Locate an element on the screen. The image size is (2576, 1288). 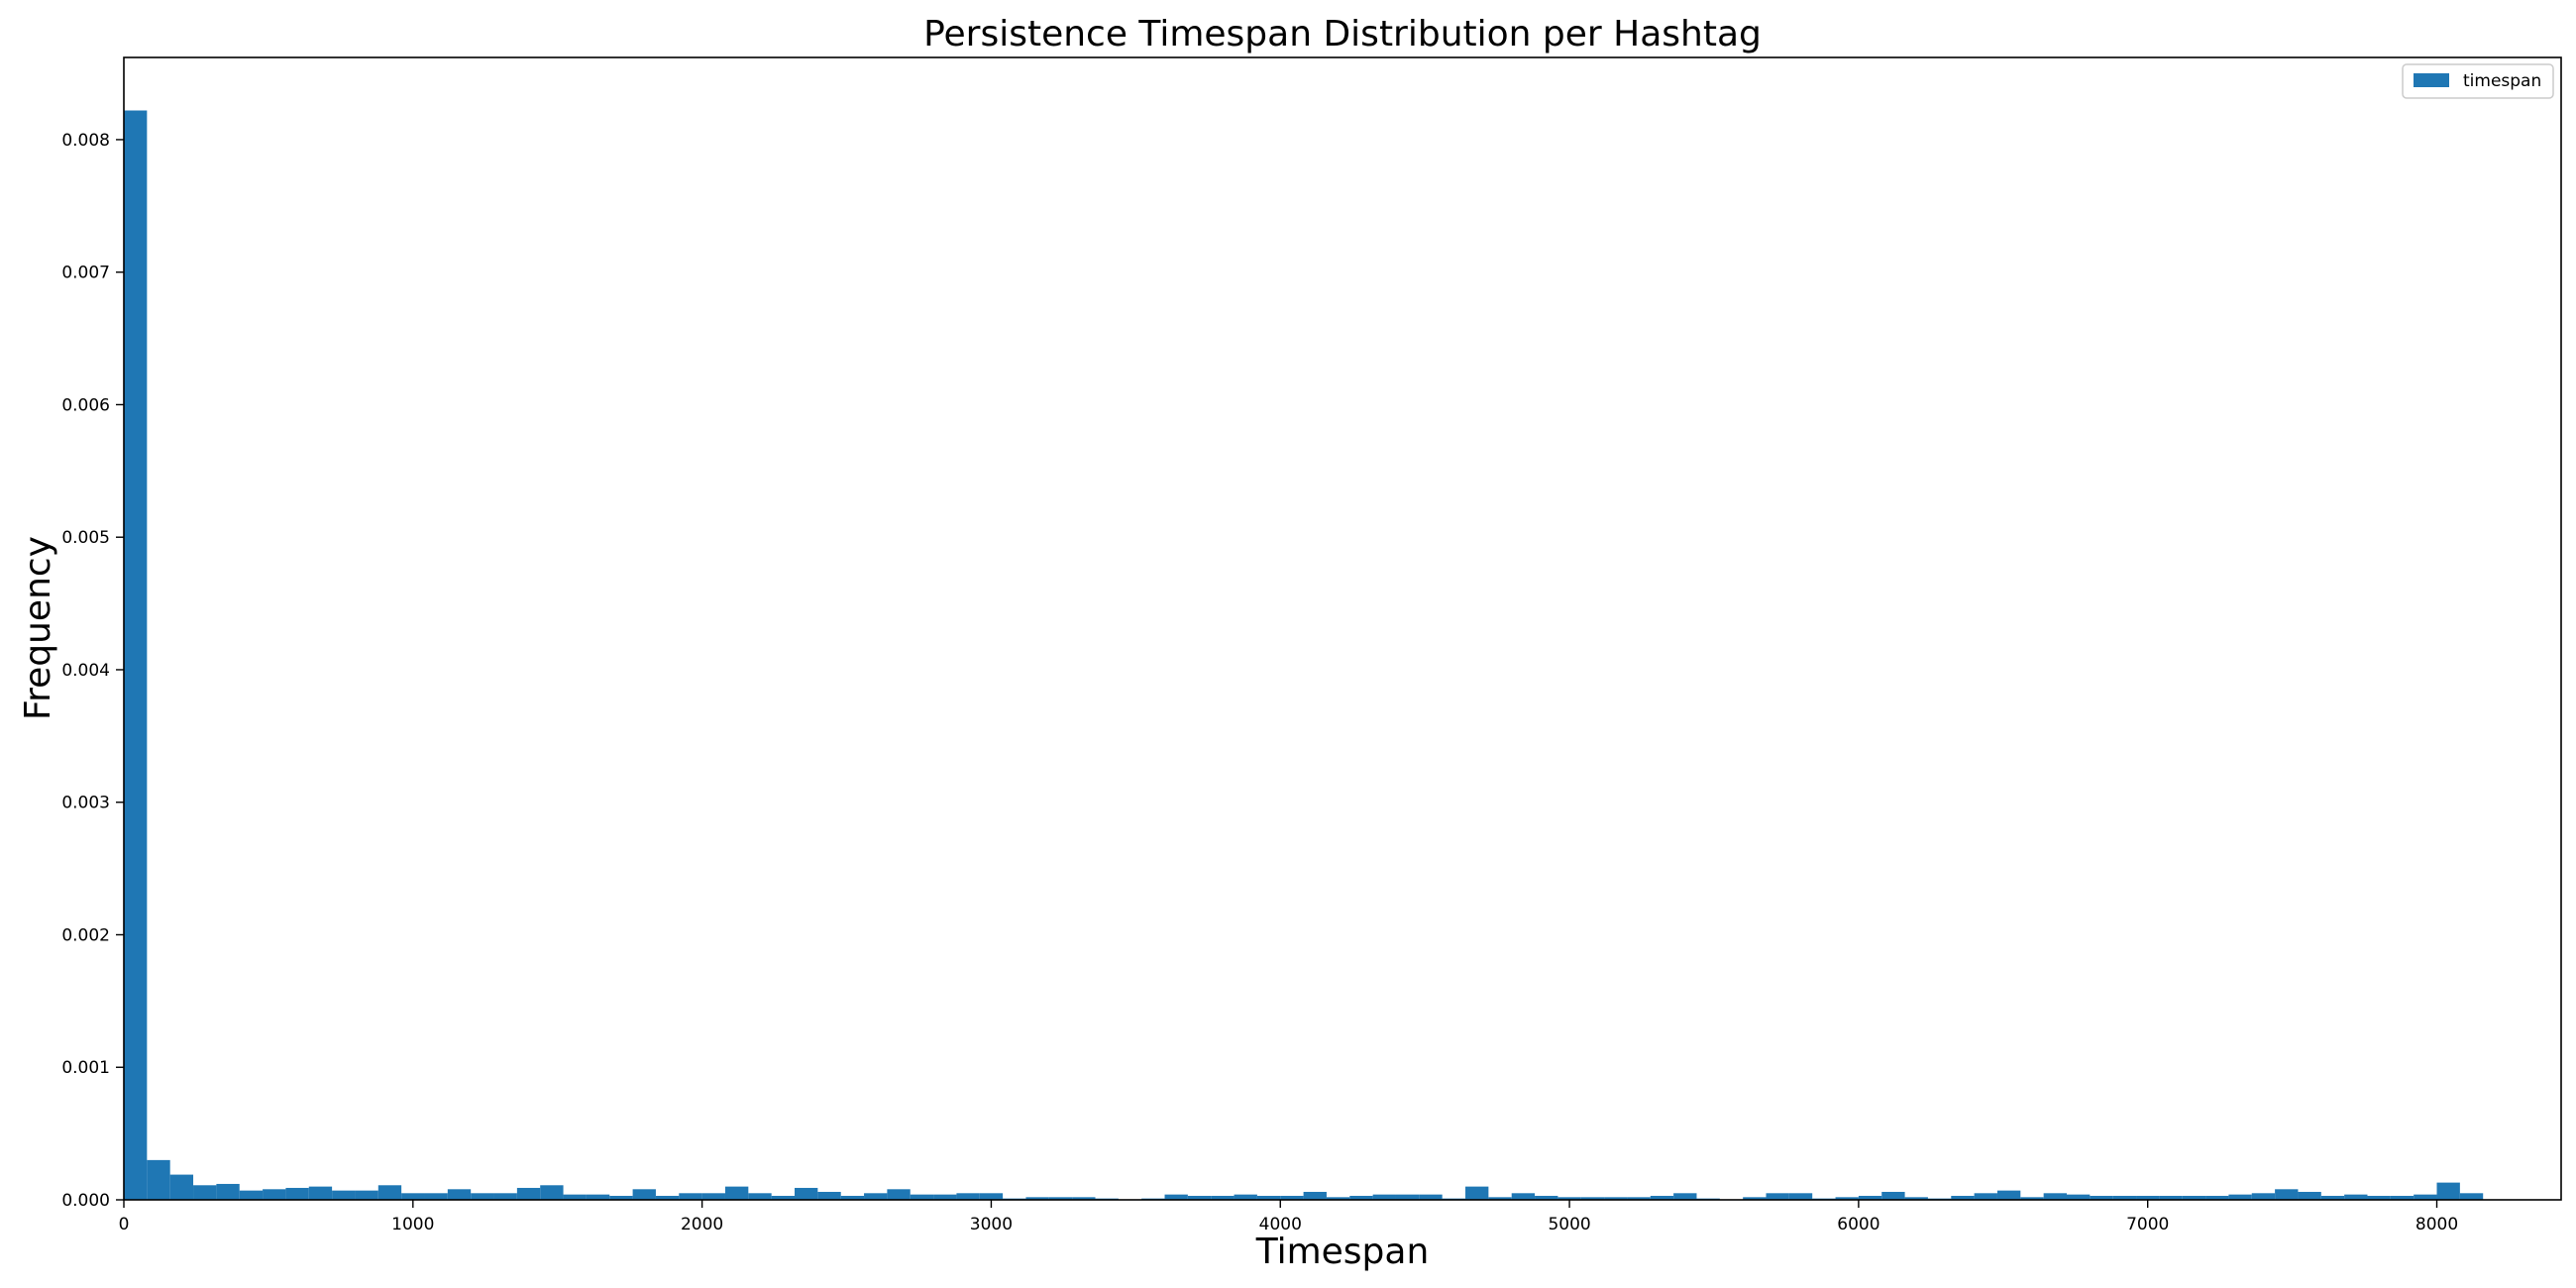
x-axis-label: Timespan is located at coordinates (1342, 1252).